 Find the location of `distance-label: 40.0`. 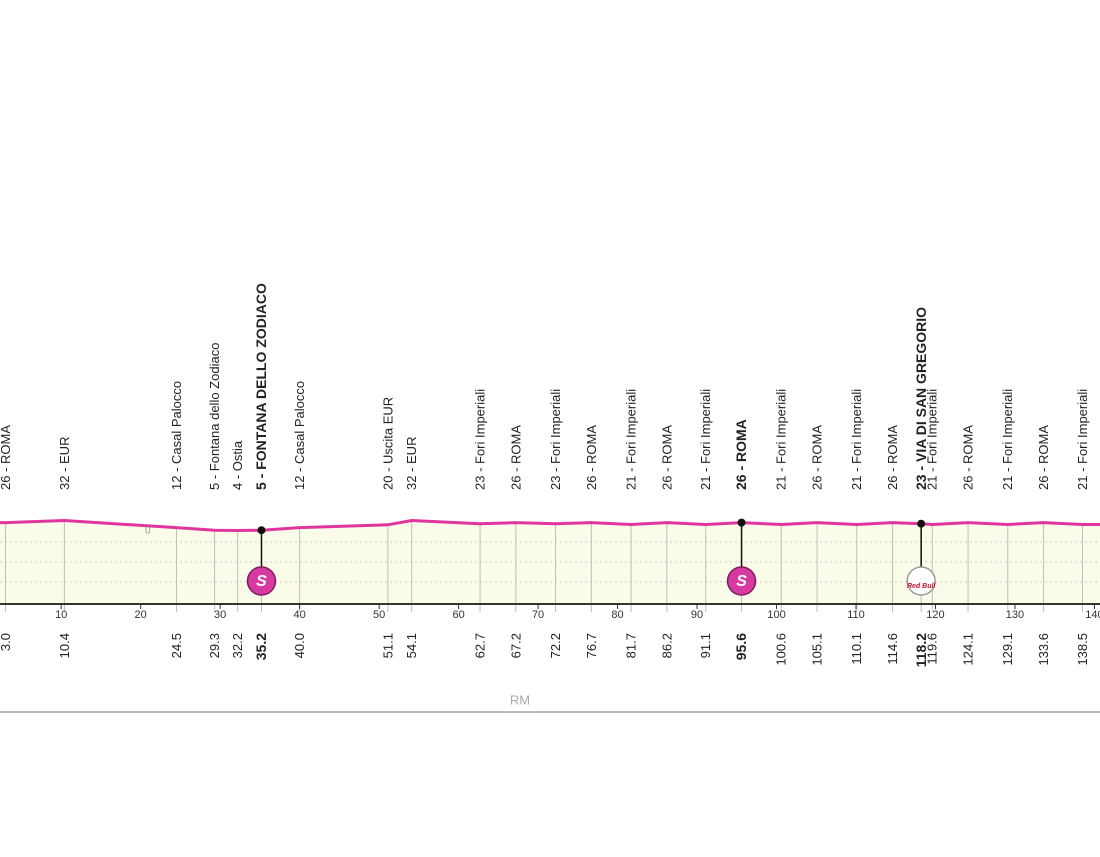

distance-label: 40.0 is located at coordinates (299, 645).